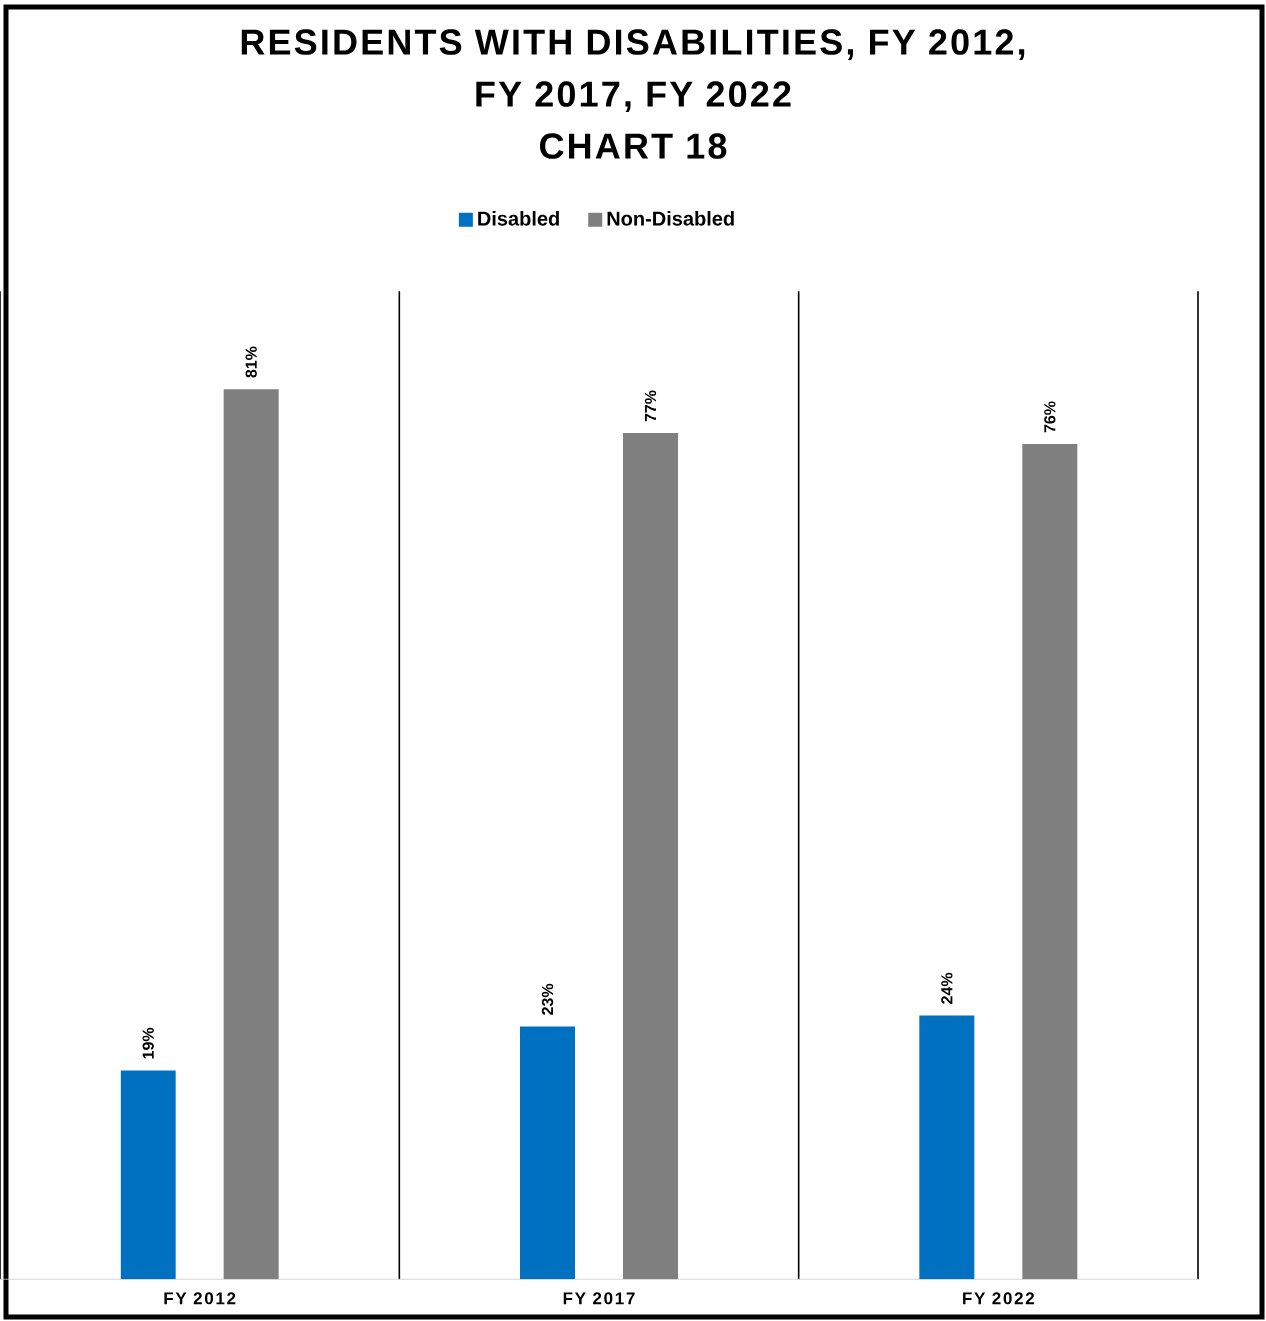  I want to click on data-label: 81%, so click(251, 362).